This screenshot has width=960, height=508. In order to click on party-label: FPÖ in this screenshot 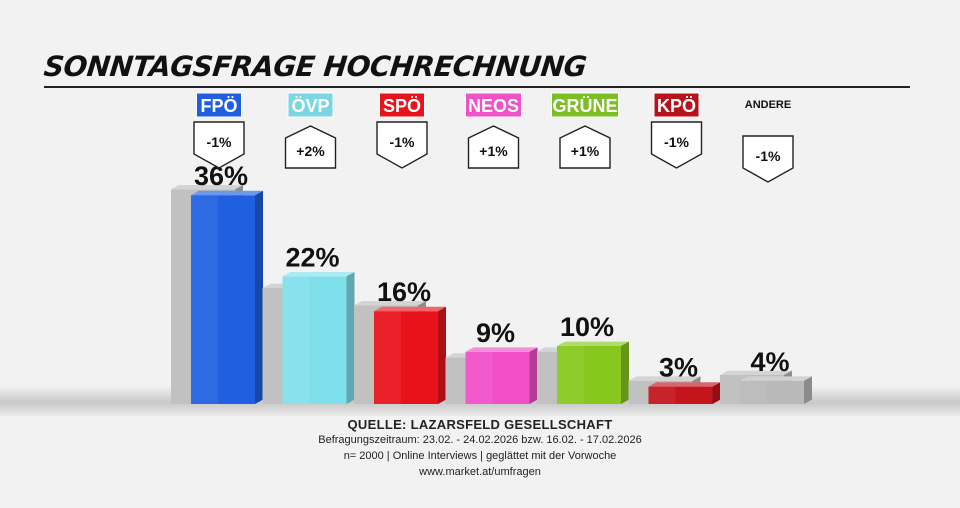, I will do `click(218, 106)`.